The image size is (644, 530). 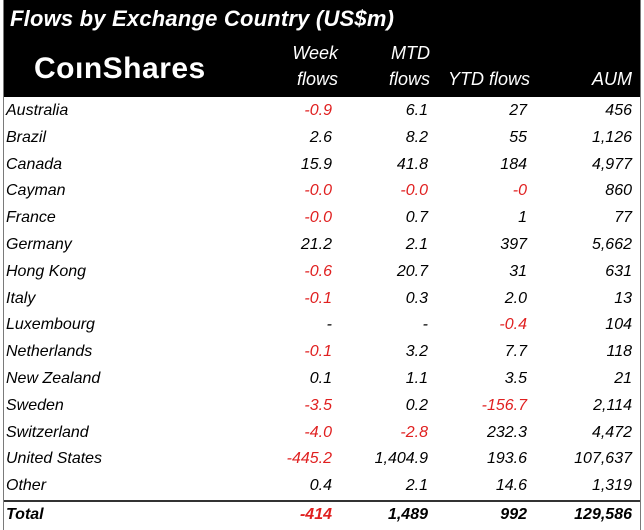 What do you see at coordinates (322, 325) in the screenshot?
I see `table-row: Luxembourg - - -0.4 104` at bounding box center [322, 325].